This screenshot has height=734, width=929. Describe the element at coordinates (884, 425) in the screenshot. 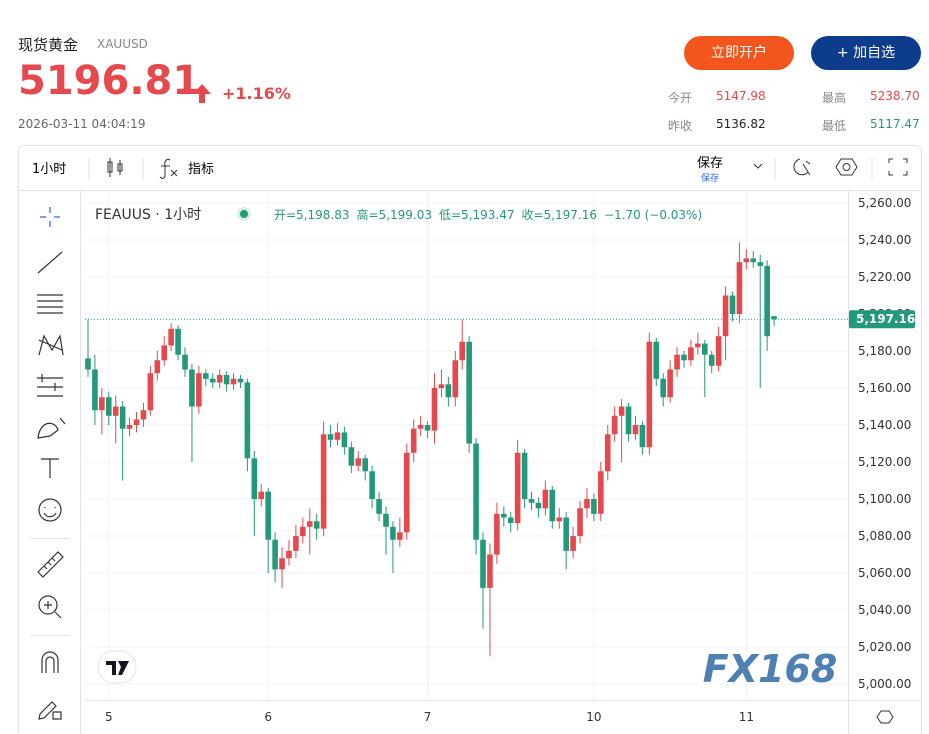

I see `y-tick-label: 5,140.00` at that location.